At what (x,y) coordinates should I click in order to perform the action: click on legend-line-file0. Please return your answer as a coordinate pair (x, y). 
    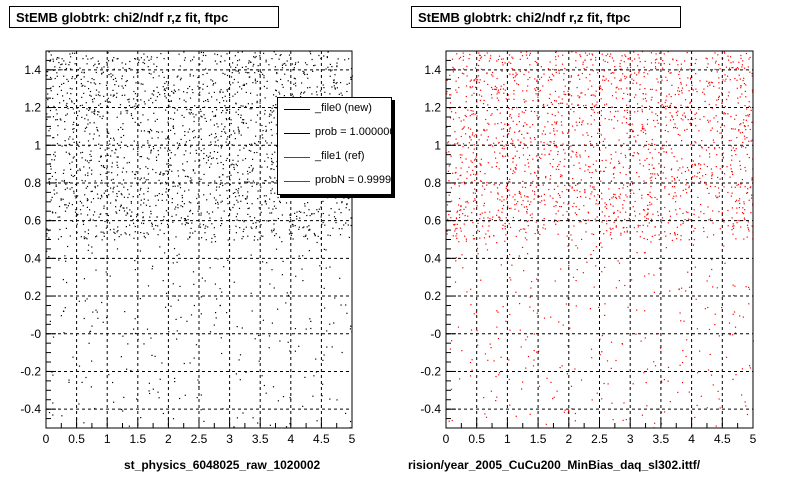
    Looking at the image, I should click on (297, 109).